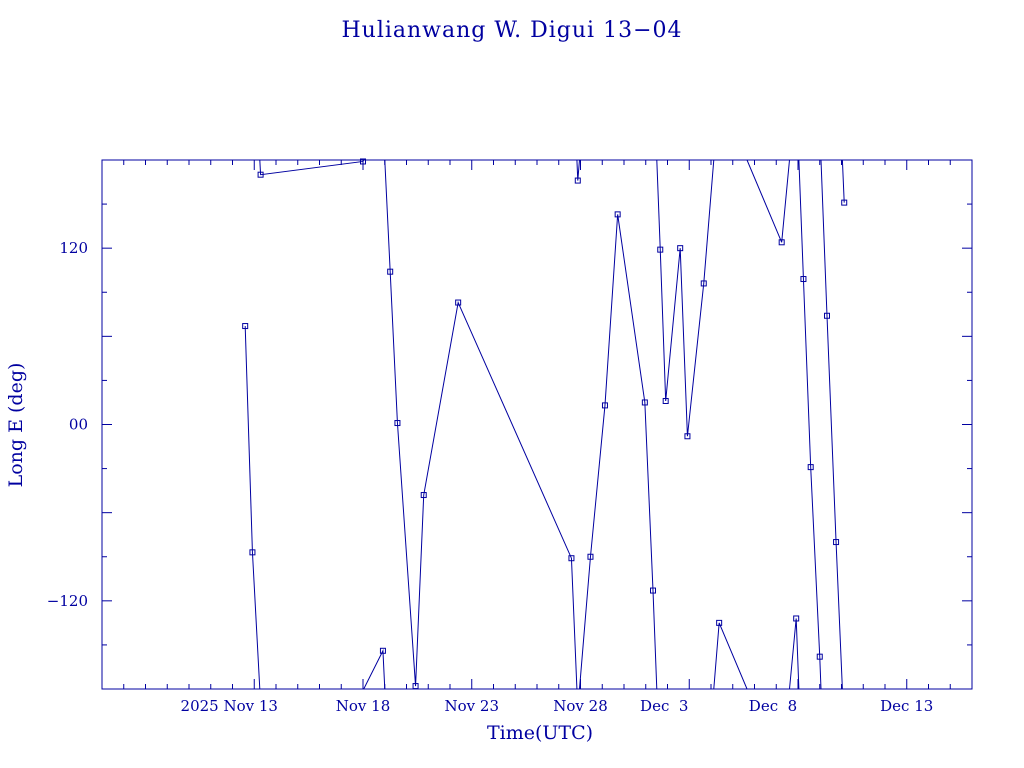  Describe the element at coordinates (664, 706) in the screenshot. I see `x-tick-label: Dec 3` at that location.